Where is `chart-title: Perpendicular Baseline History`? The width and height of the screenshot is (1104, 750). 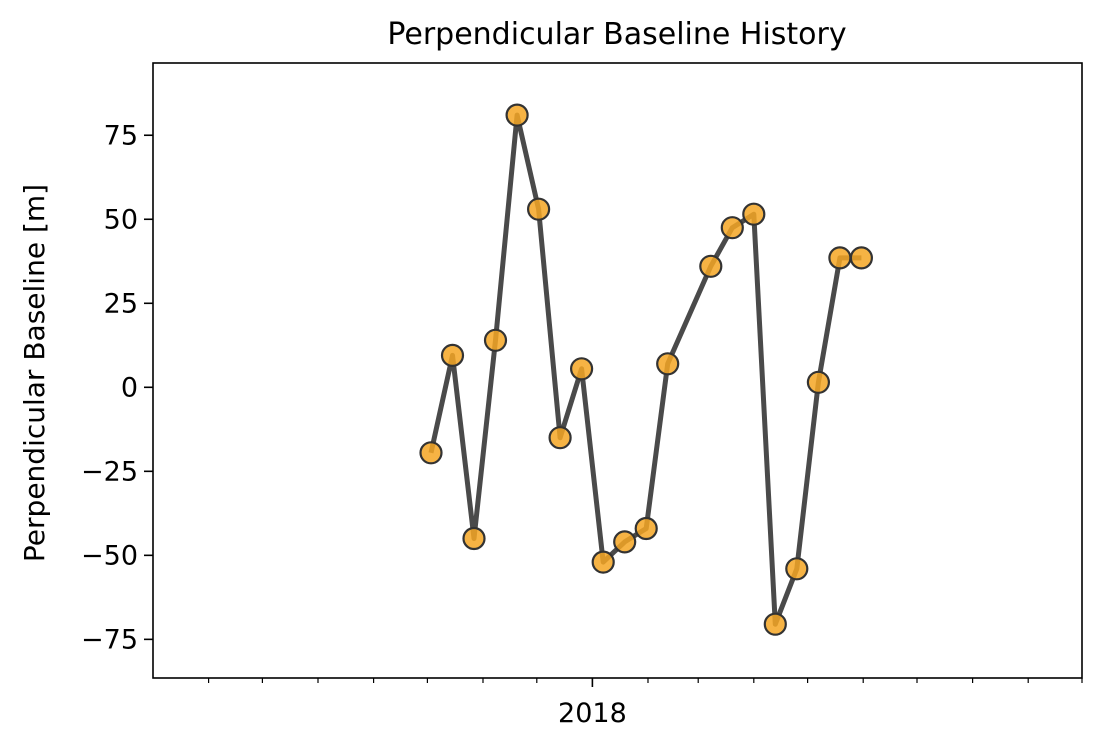 chart-title: Perpendicular Baseline History is located at coordinates (616, 34).